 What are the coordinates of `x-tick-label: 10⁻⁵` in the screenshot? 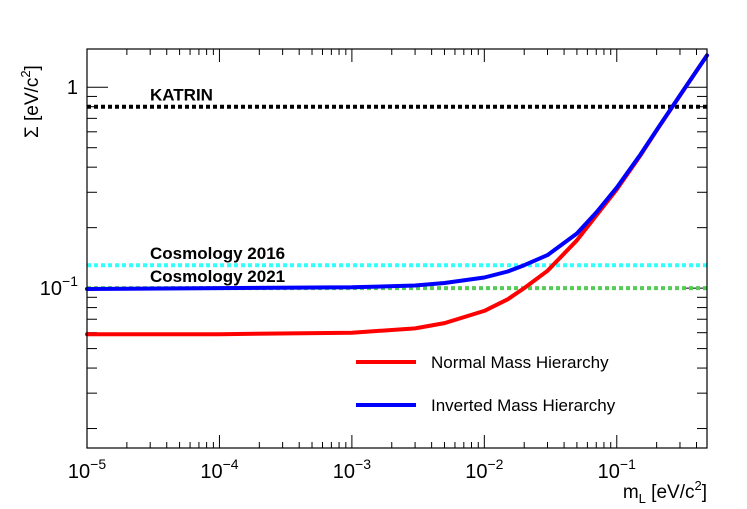 It's located at (87, 469).